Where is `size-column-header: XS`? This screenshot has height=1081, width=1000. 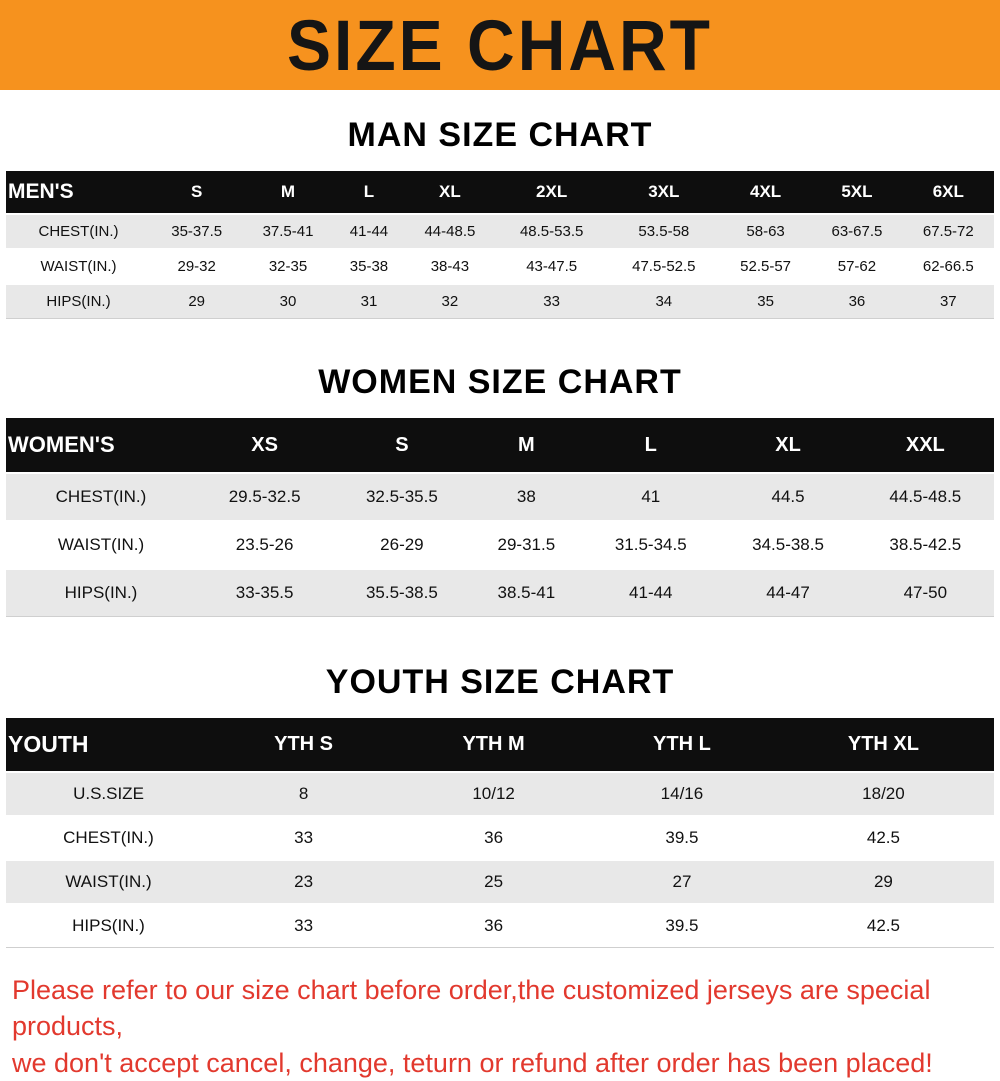 size-column-header: XS is located at coordinates (265, 445).